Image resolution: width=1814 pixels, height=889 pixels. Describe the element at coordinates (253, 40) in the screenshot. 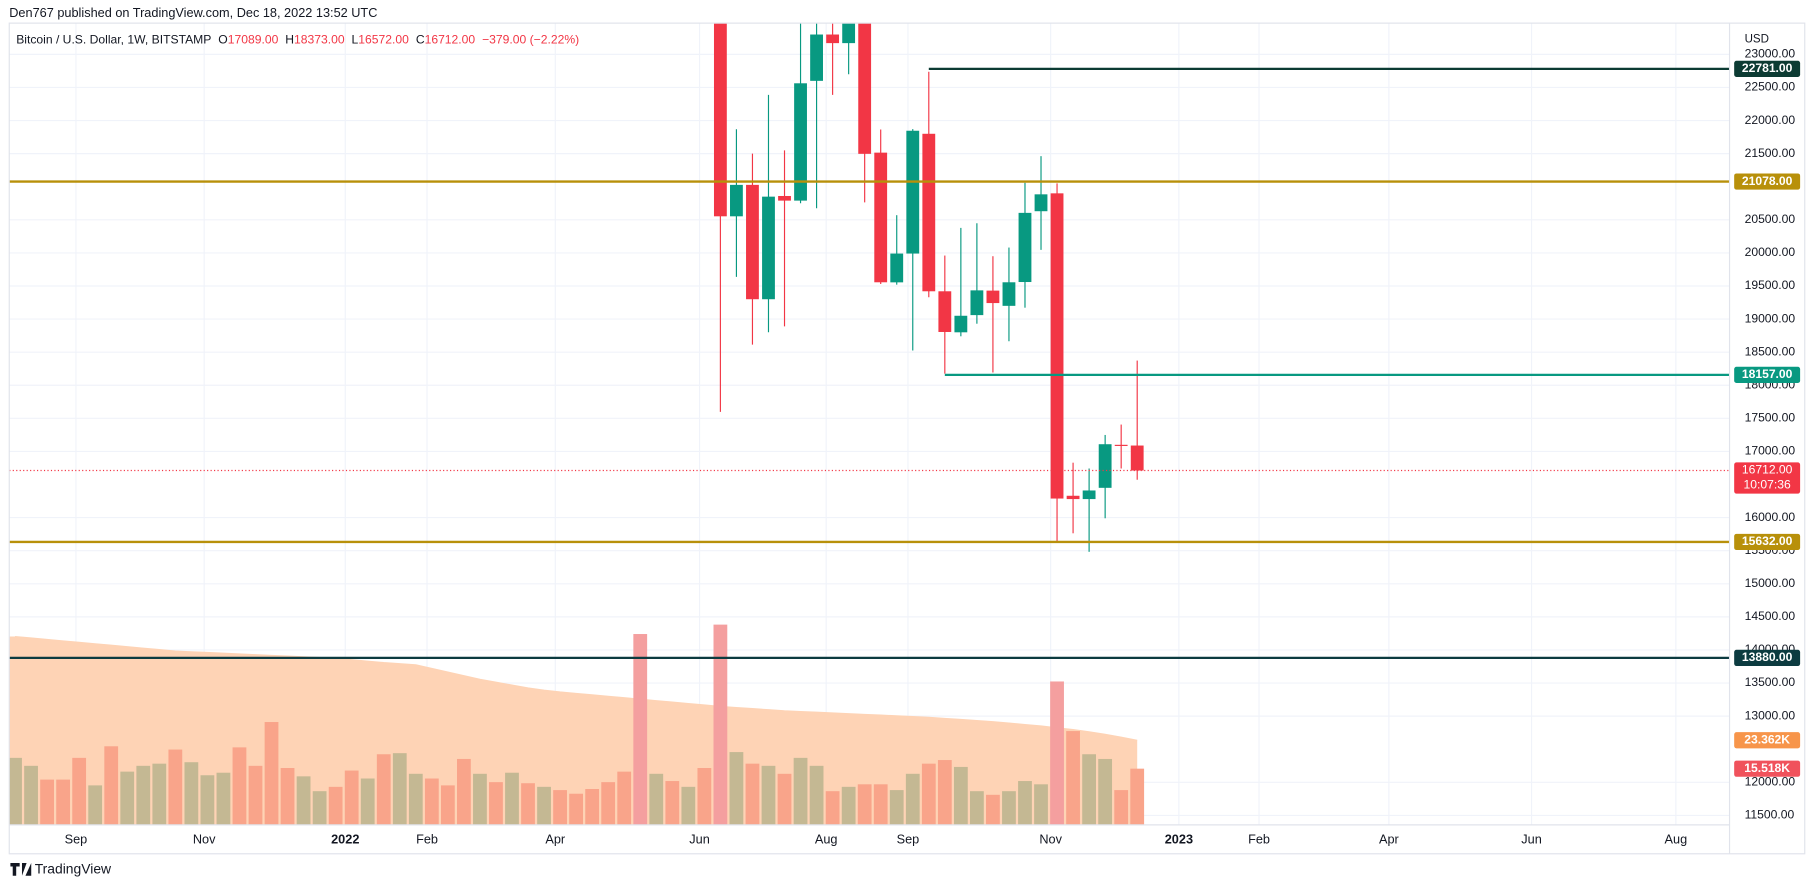

I see `legend-value: 17089.00` at that location.